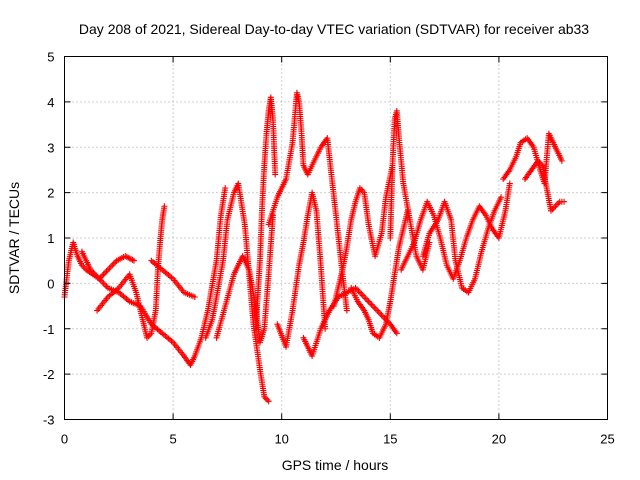 The image size is (640, 480). What do you see at coordinates (50, 193) in the screenshot?
I see `y-tick-label: 2` at bounding box center [50, 193].